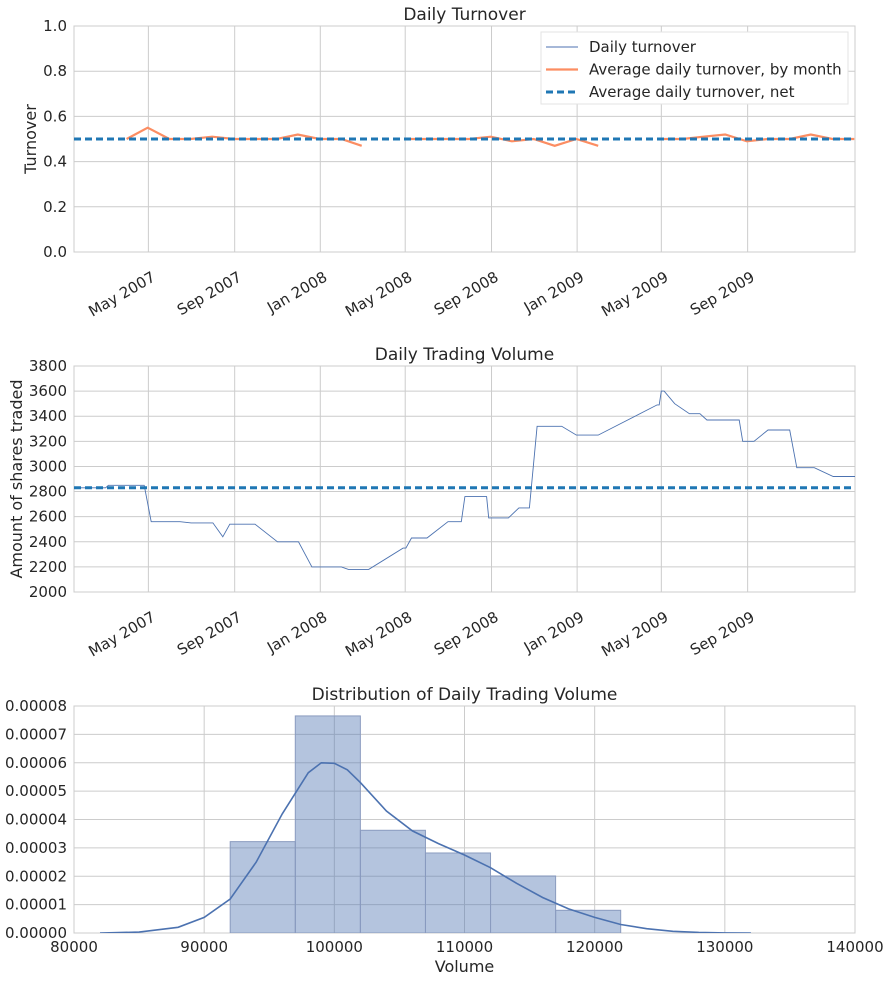 The height and width of the screenshot is (982, 889). I want to click on y-axis-label: Amount of shares traded, so click(16, 478).